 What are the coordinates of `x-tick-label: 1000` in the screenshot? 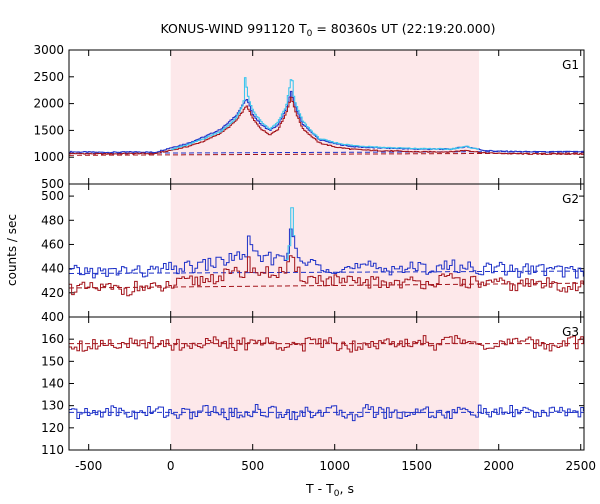 It's located at (334, 466).